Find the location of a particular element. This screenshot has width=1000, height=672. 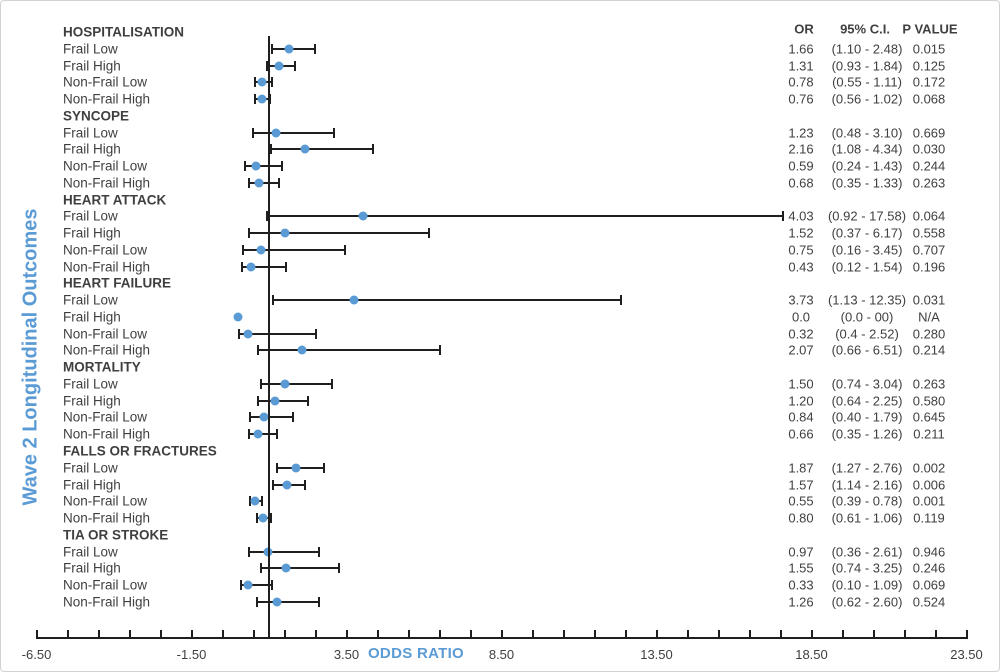

ci-value: (0.36 - 2.61) is located at coordinates (867, 552).